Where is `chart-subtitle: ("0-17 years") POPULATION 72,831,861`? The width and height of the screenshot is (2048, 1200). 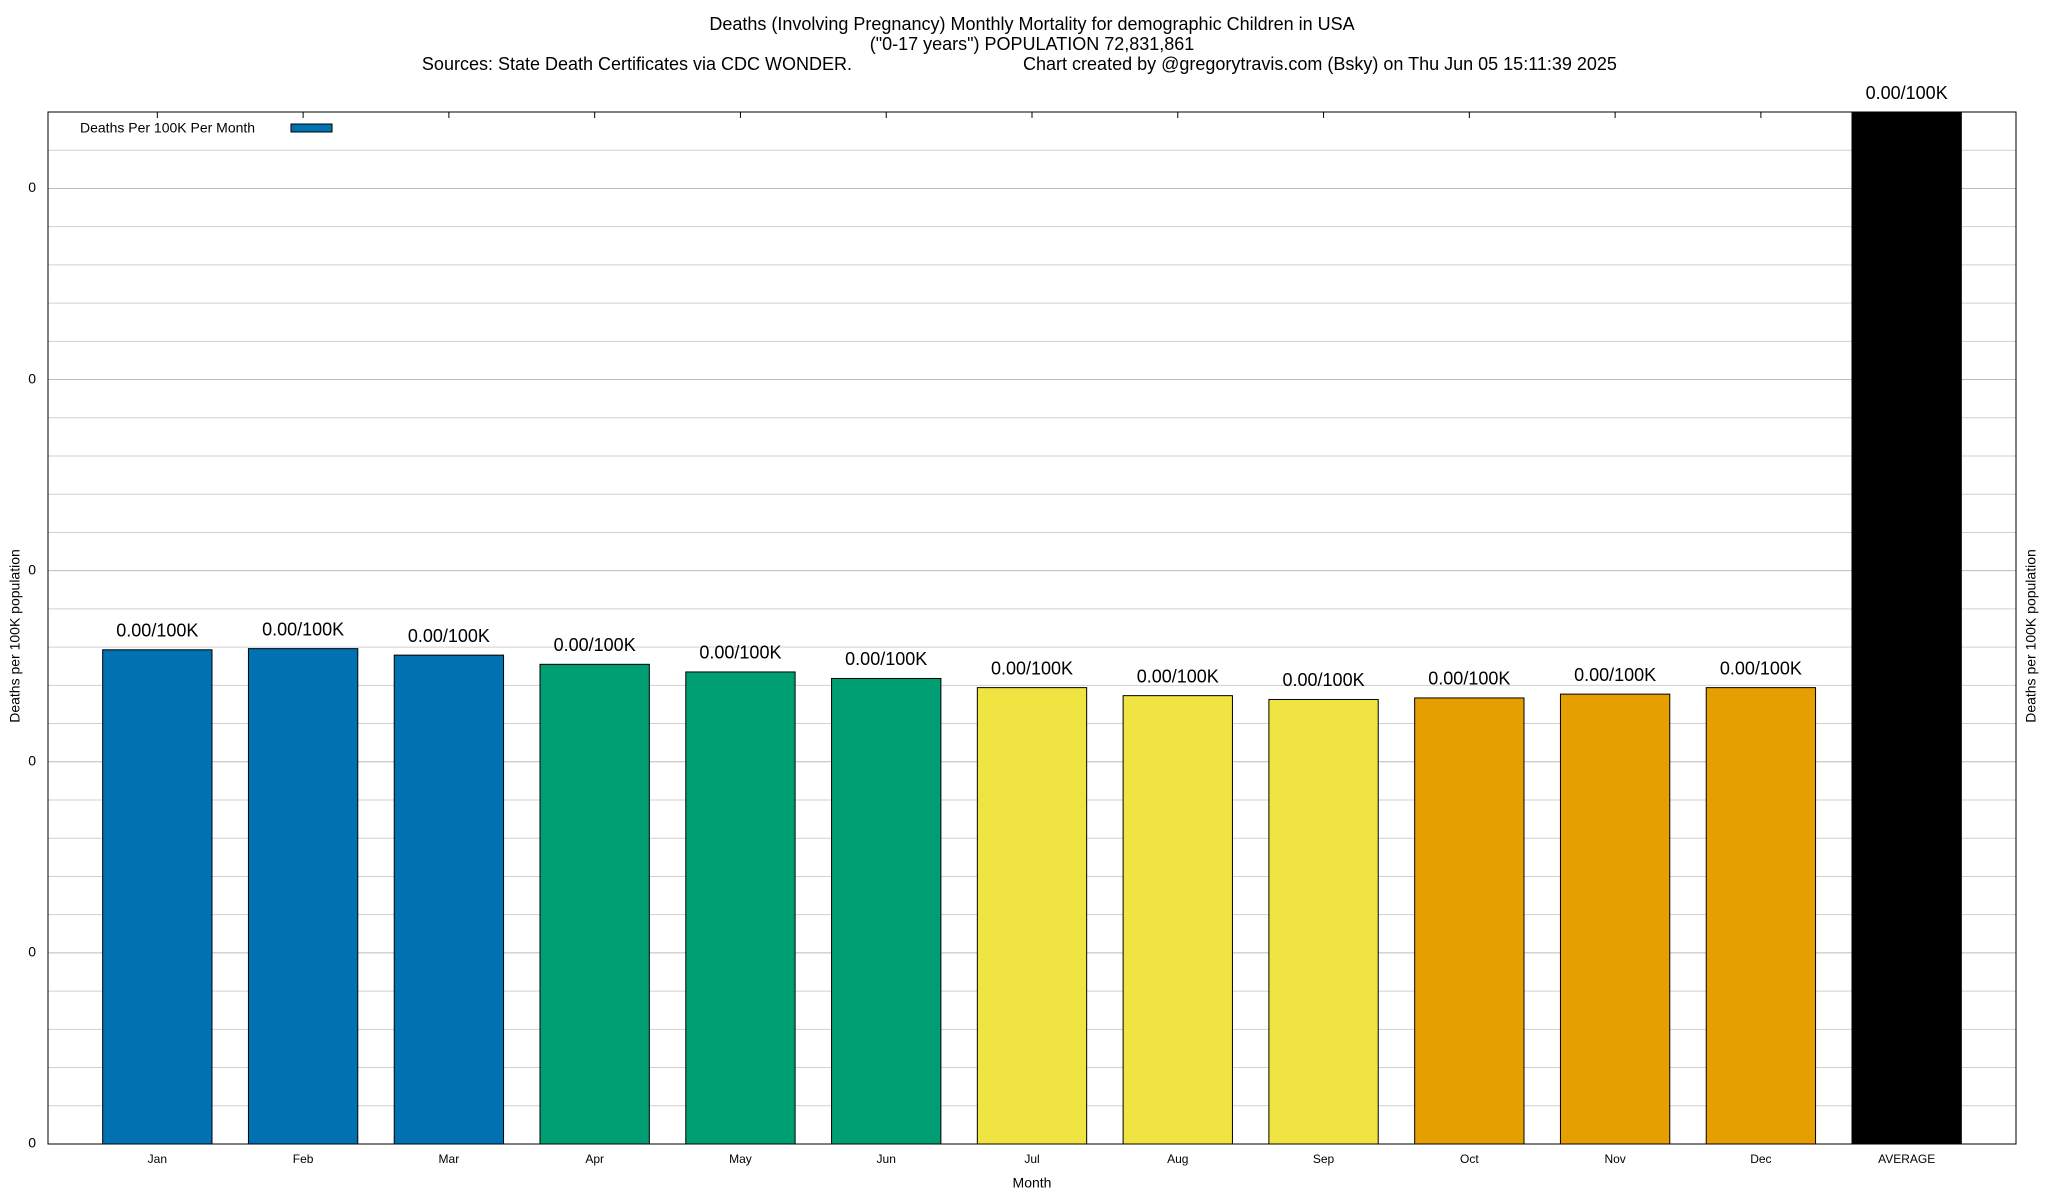
chart-subtitle: ("0-17 years") POPULATION 72,831,861 is located at coordinates (1032, 44).